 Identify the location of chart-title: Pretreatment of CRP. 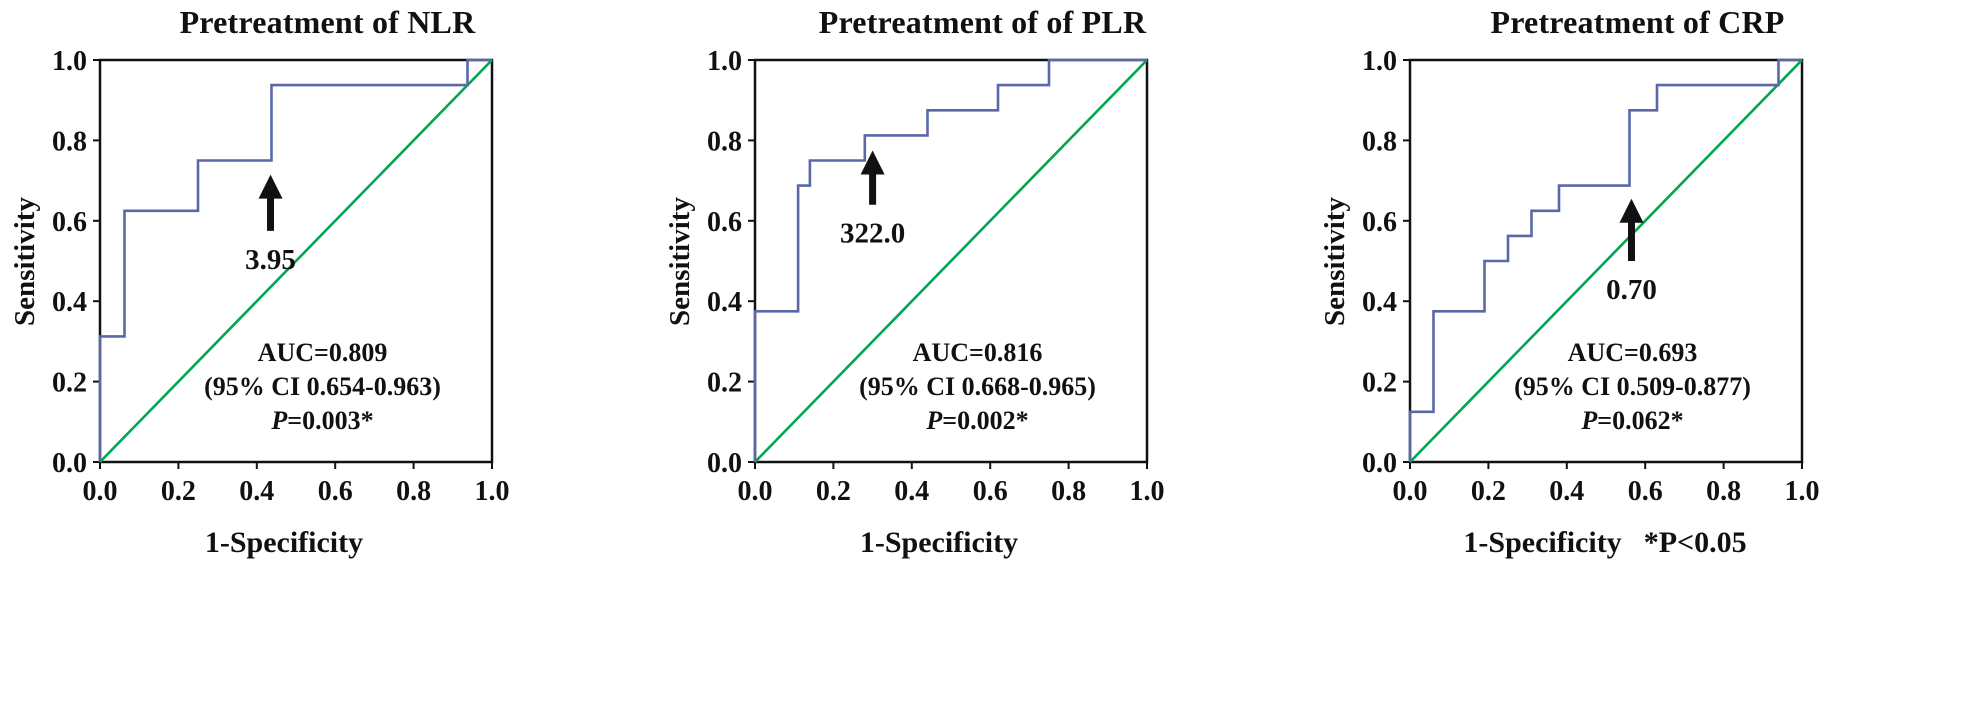
(1637, 22).